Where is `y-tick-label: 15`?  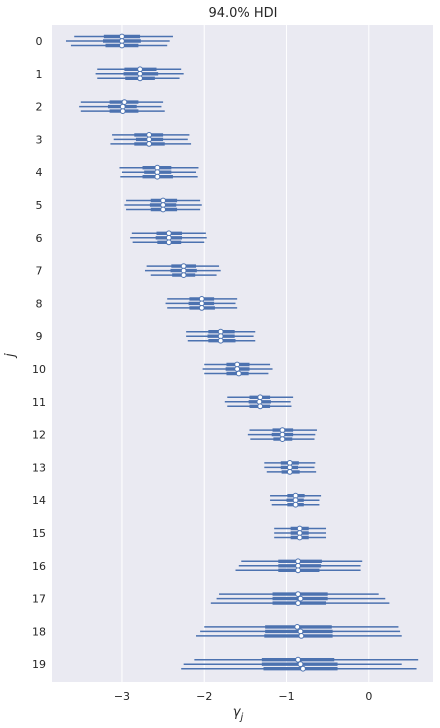 y-tick-label: 15 is located at coordinates (39, 533).